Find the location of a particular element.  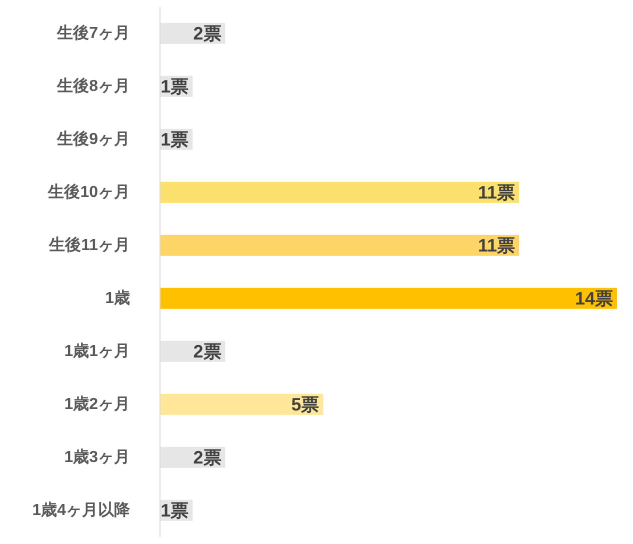

y-tick-label: 生後8ヶ月 is located at coordinates (93, 86).